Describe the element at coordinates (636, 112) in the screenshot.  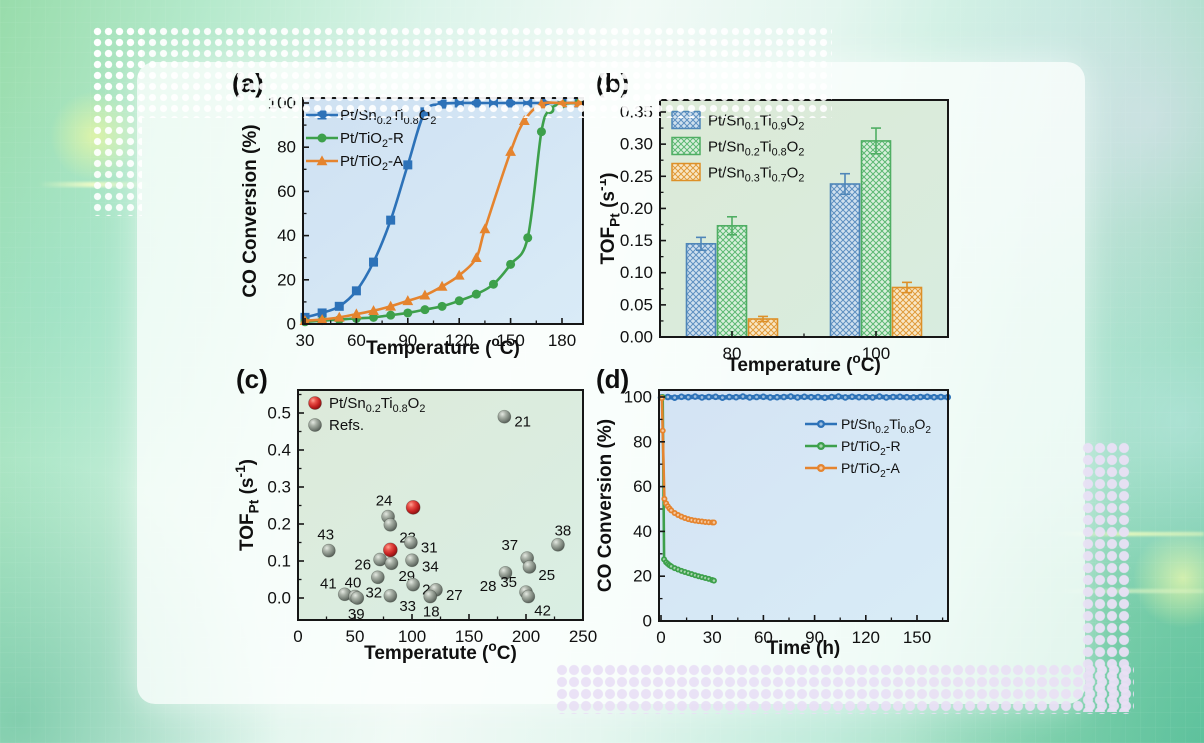
I see `svg-text: 0.35` at that location.